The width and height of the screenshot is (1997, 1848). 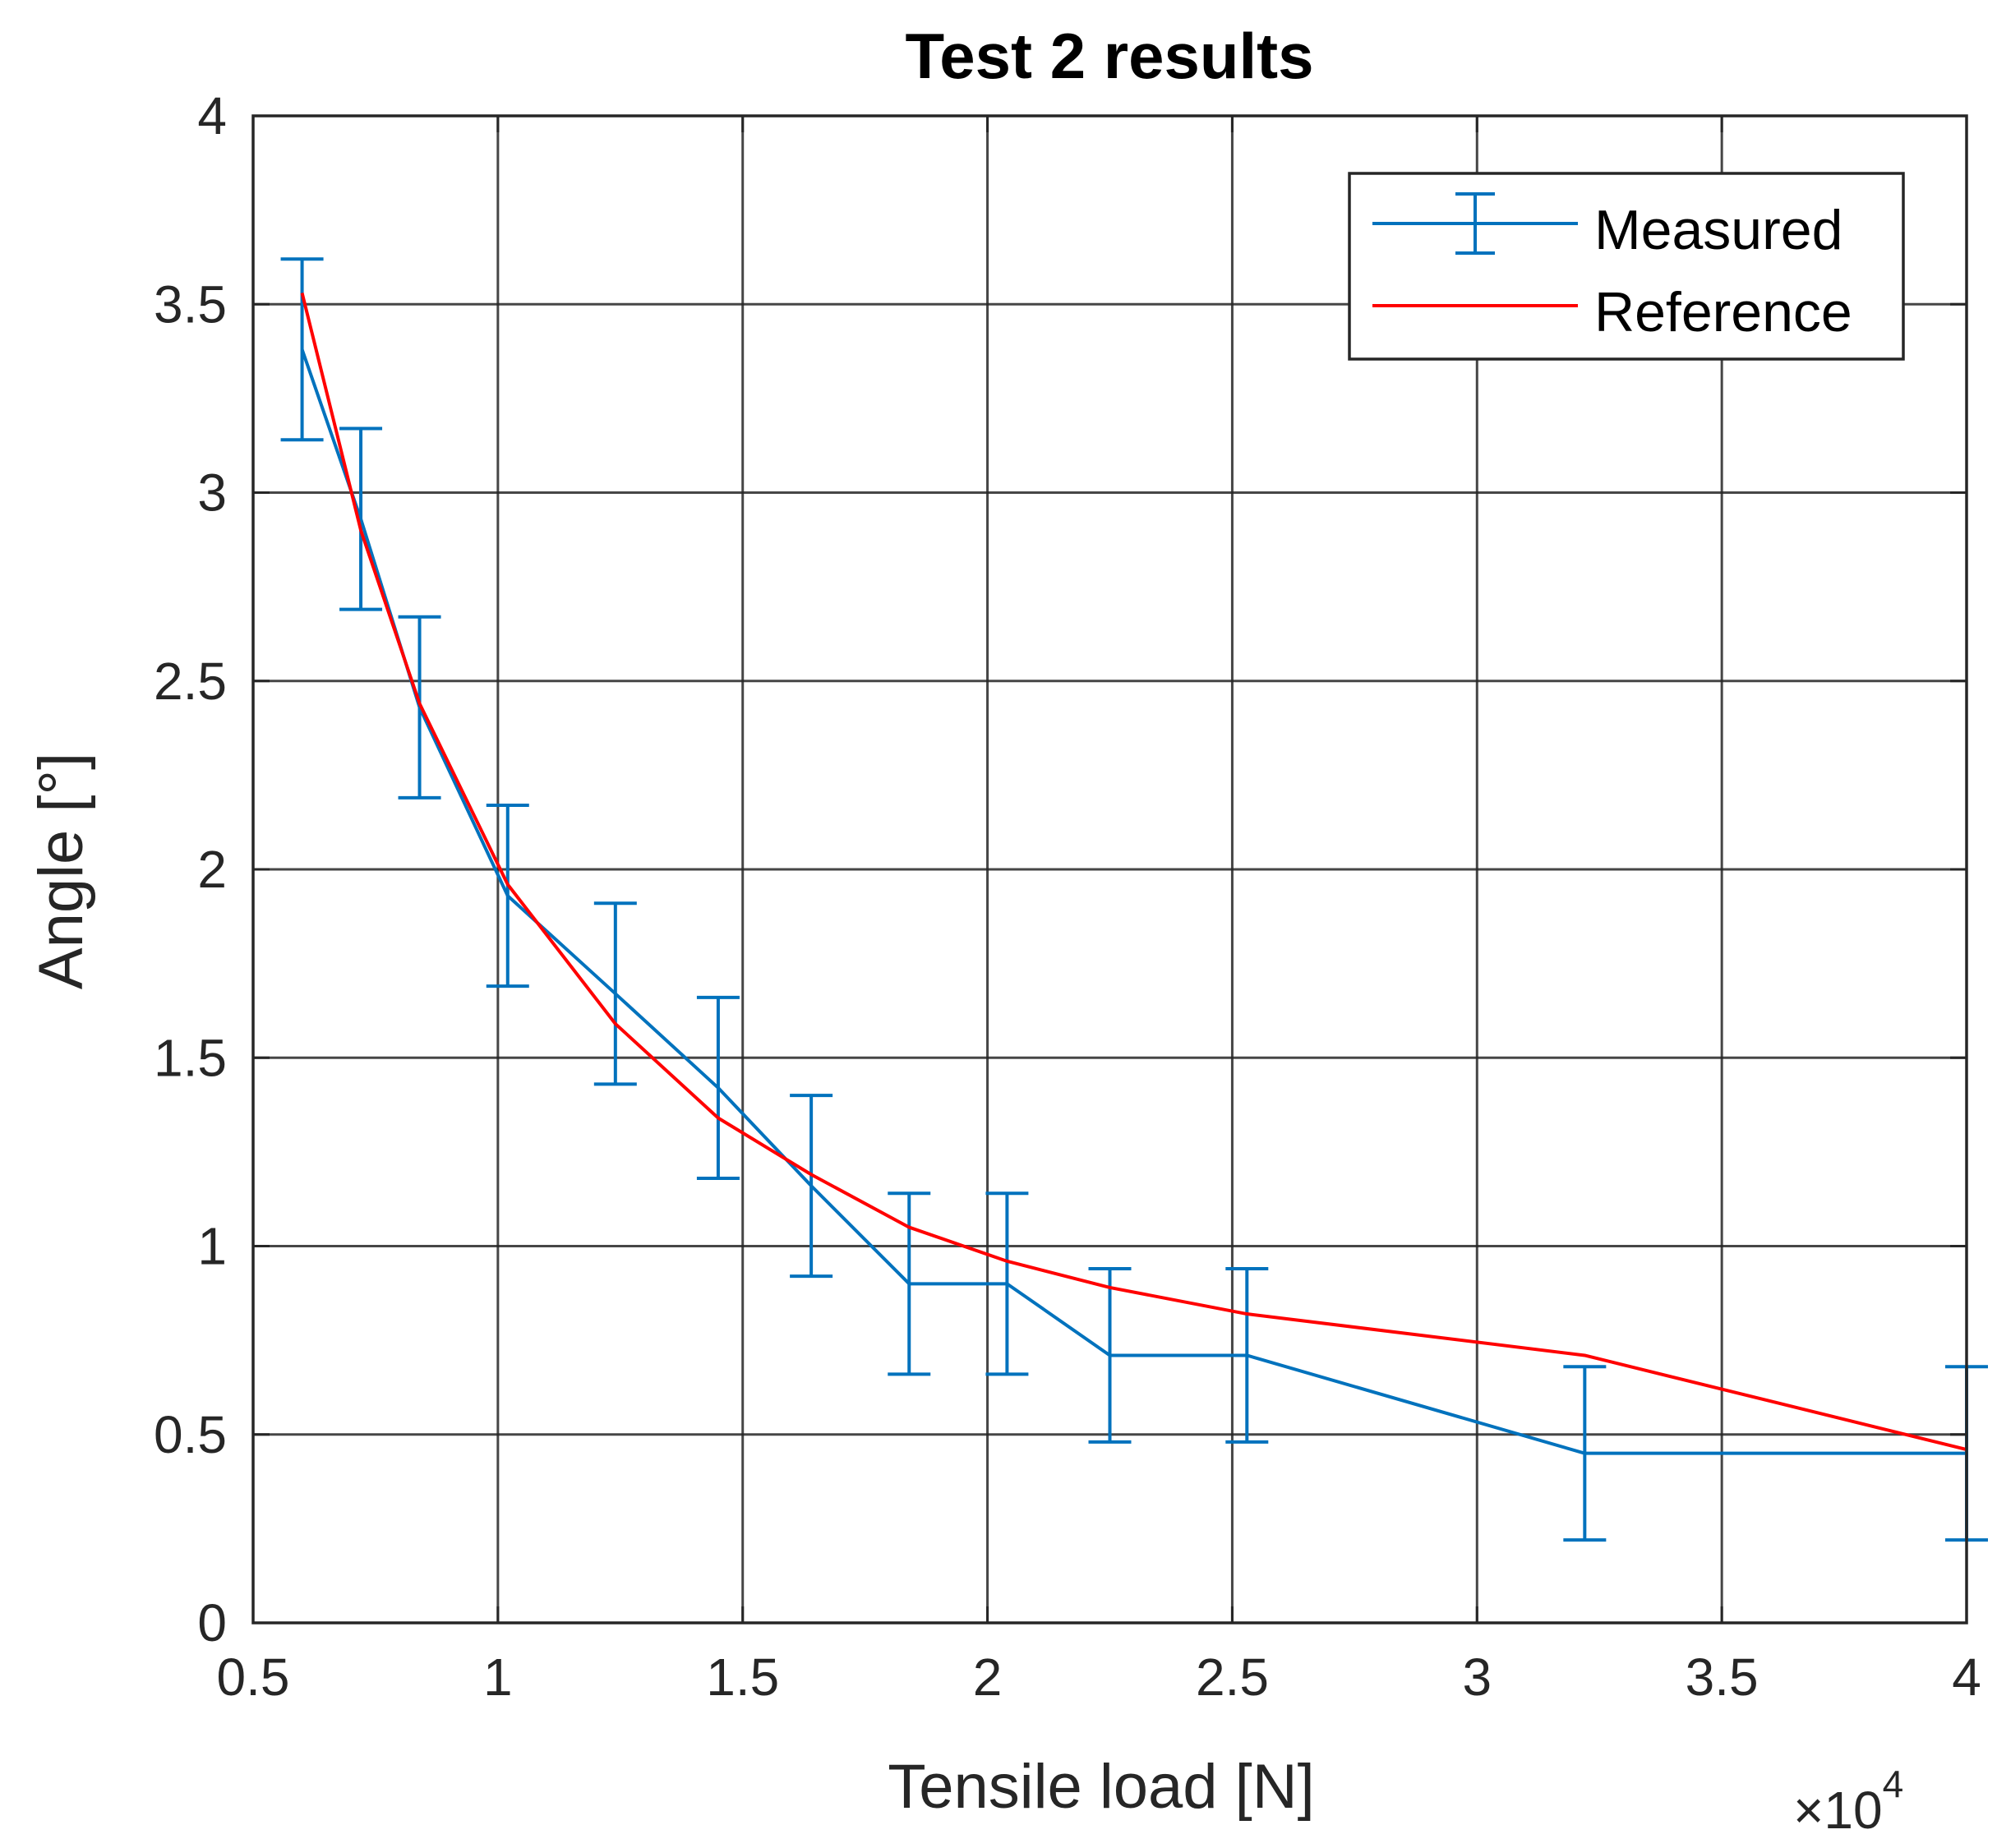 I want to click on x-axis-label: Tensile load [N], so click(x=1101, y=1787).